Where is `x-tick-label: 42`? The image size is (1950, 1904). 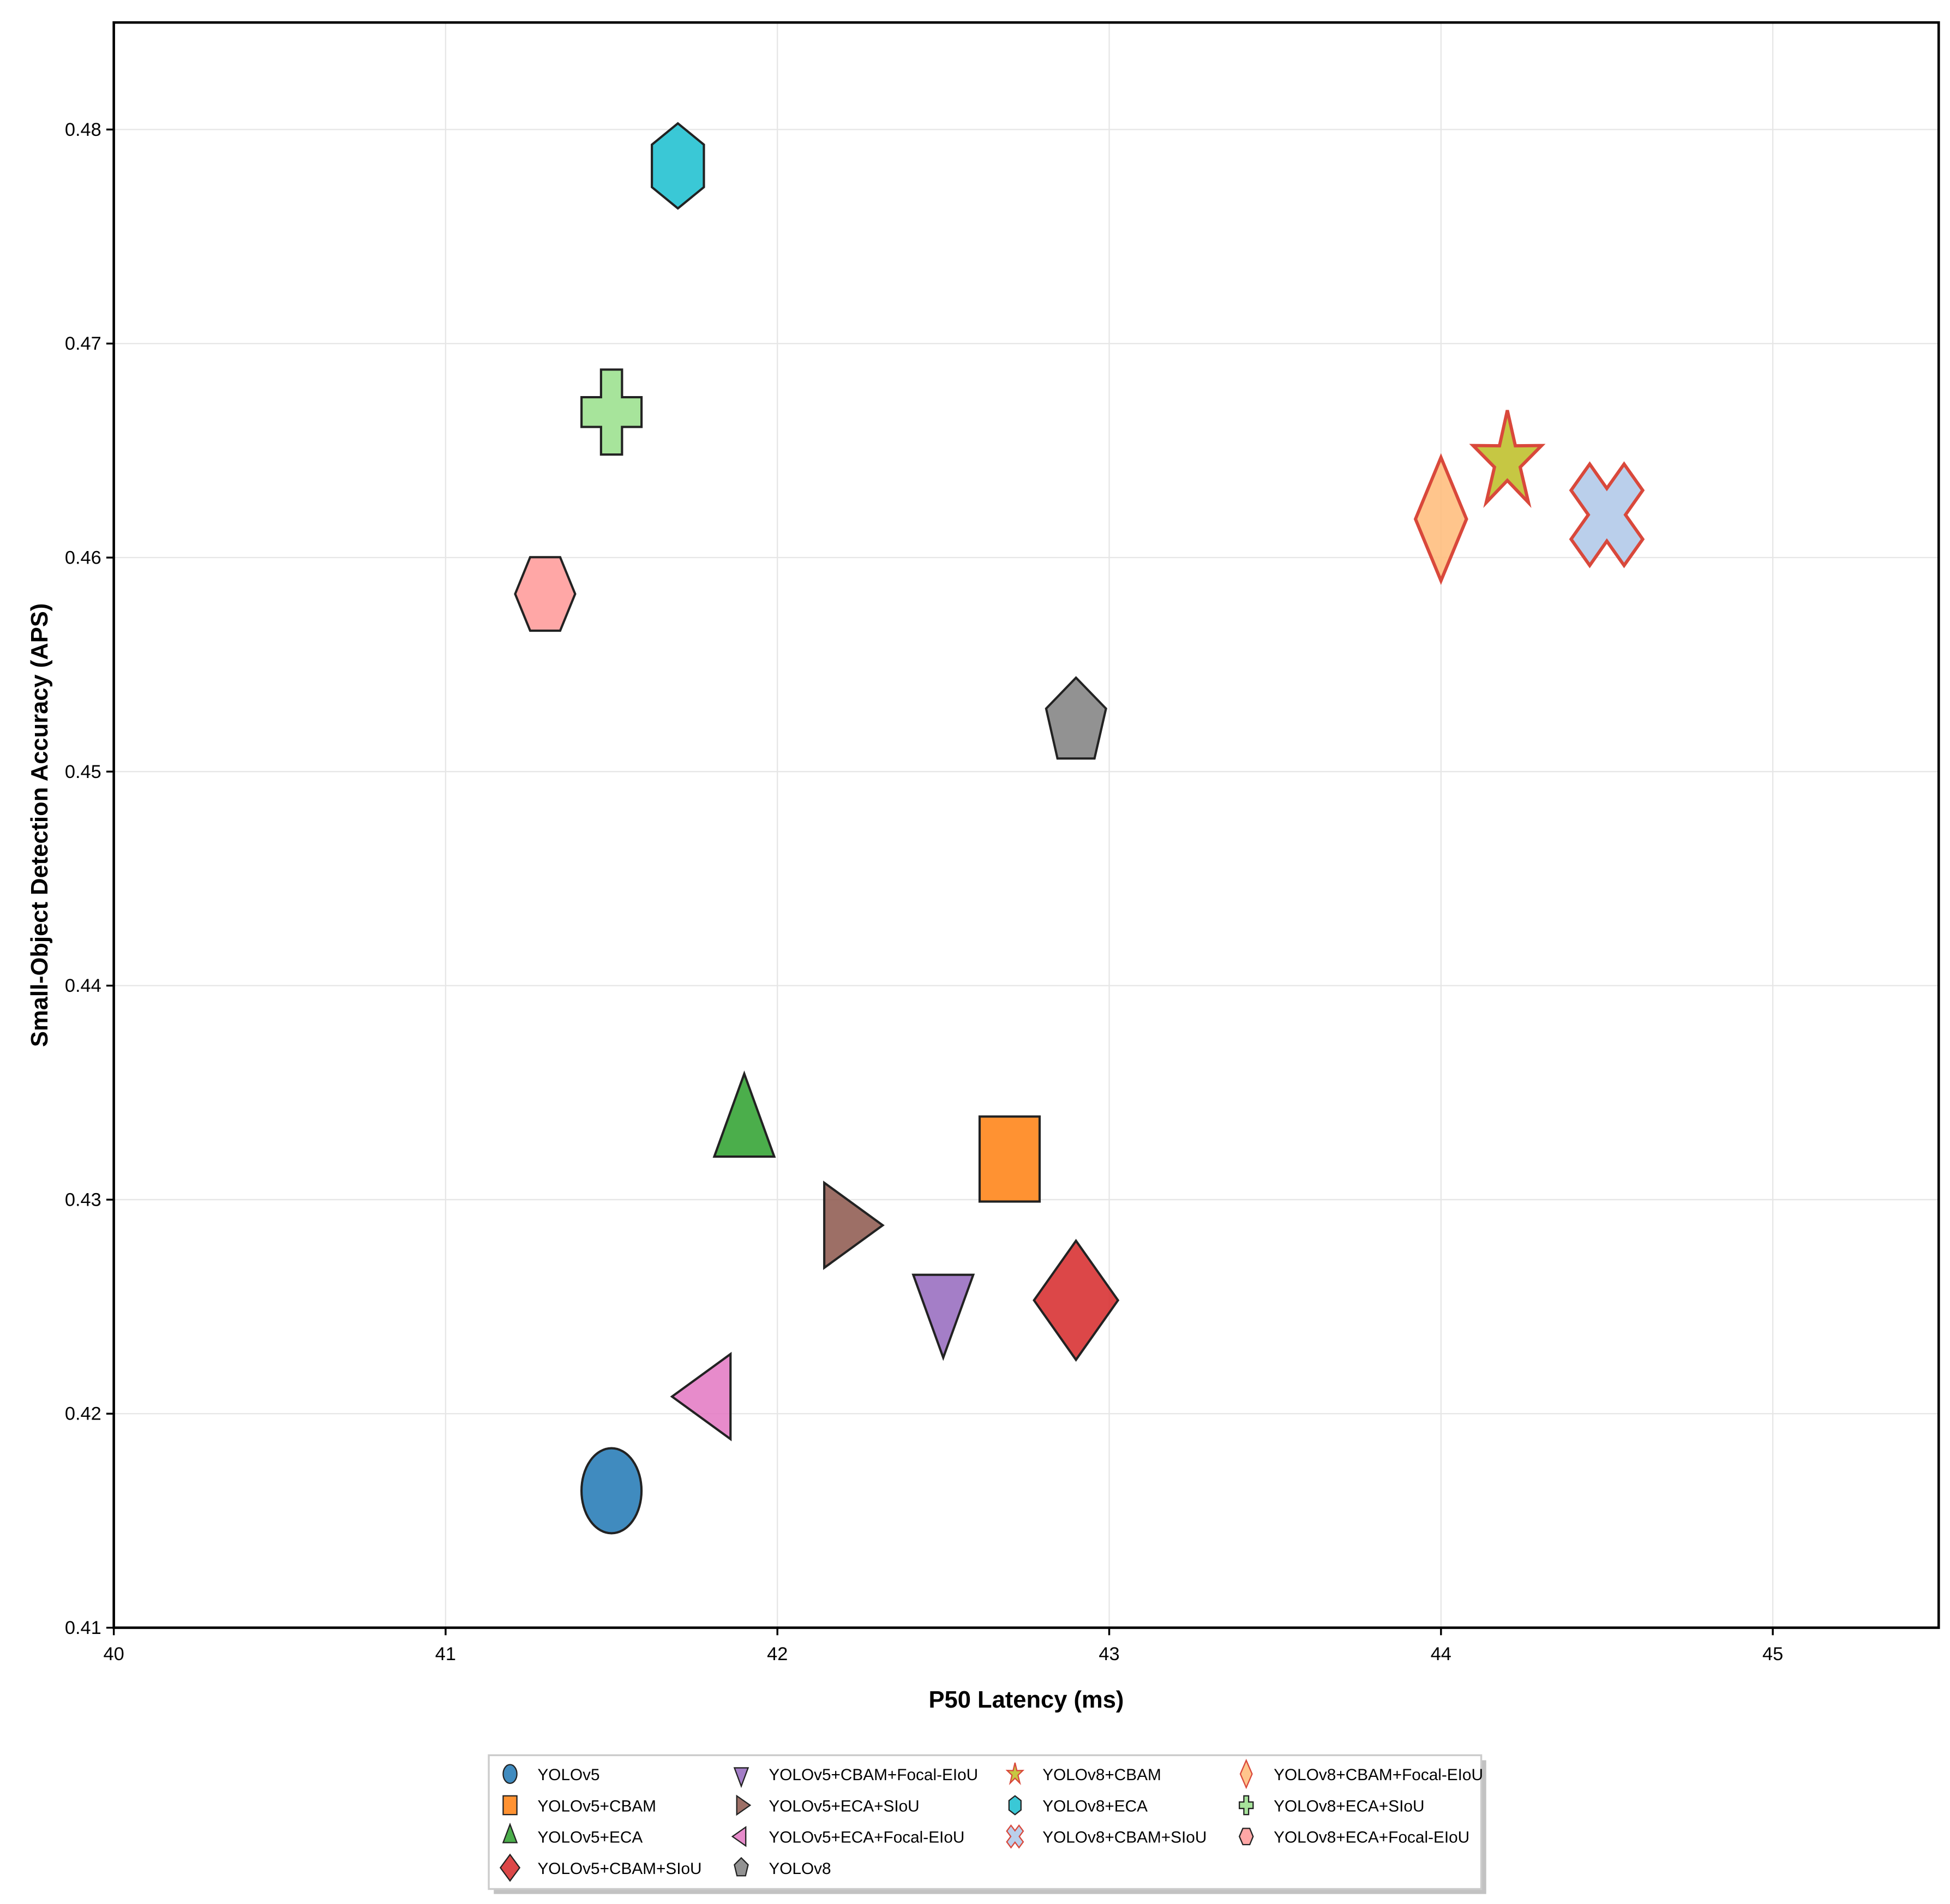
x-tick-label: 42 is located at coordinates (777, 1654).